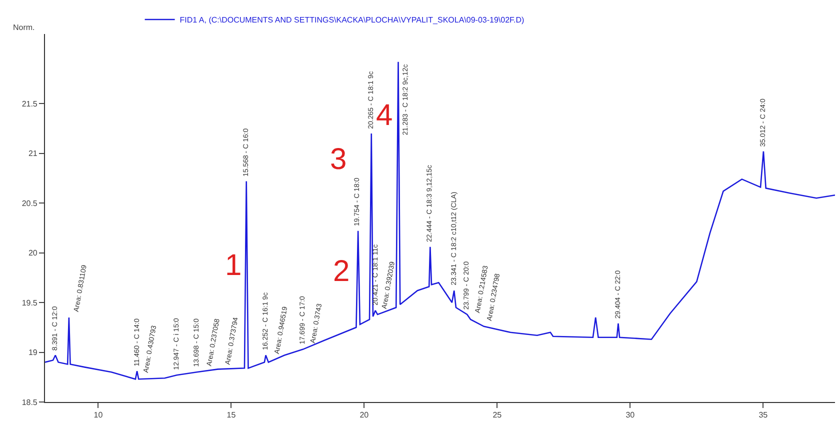  What do you see at coordinates (30, 303) in the screenshot?
I see `y-tick-label: 19.5` at bounding box center [30, 303].